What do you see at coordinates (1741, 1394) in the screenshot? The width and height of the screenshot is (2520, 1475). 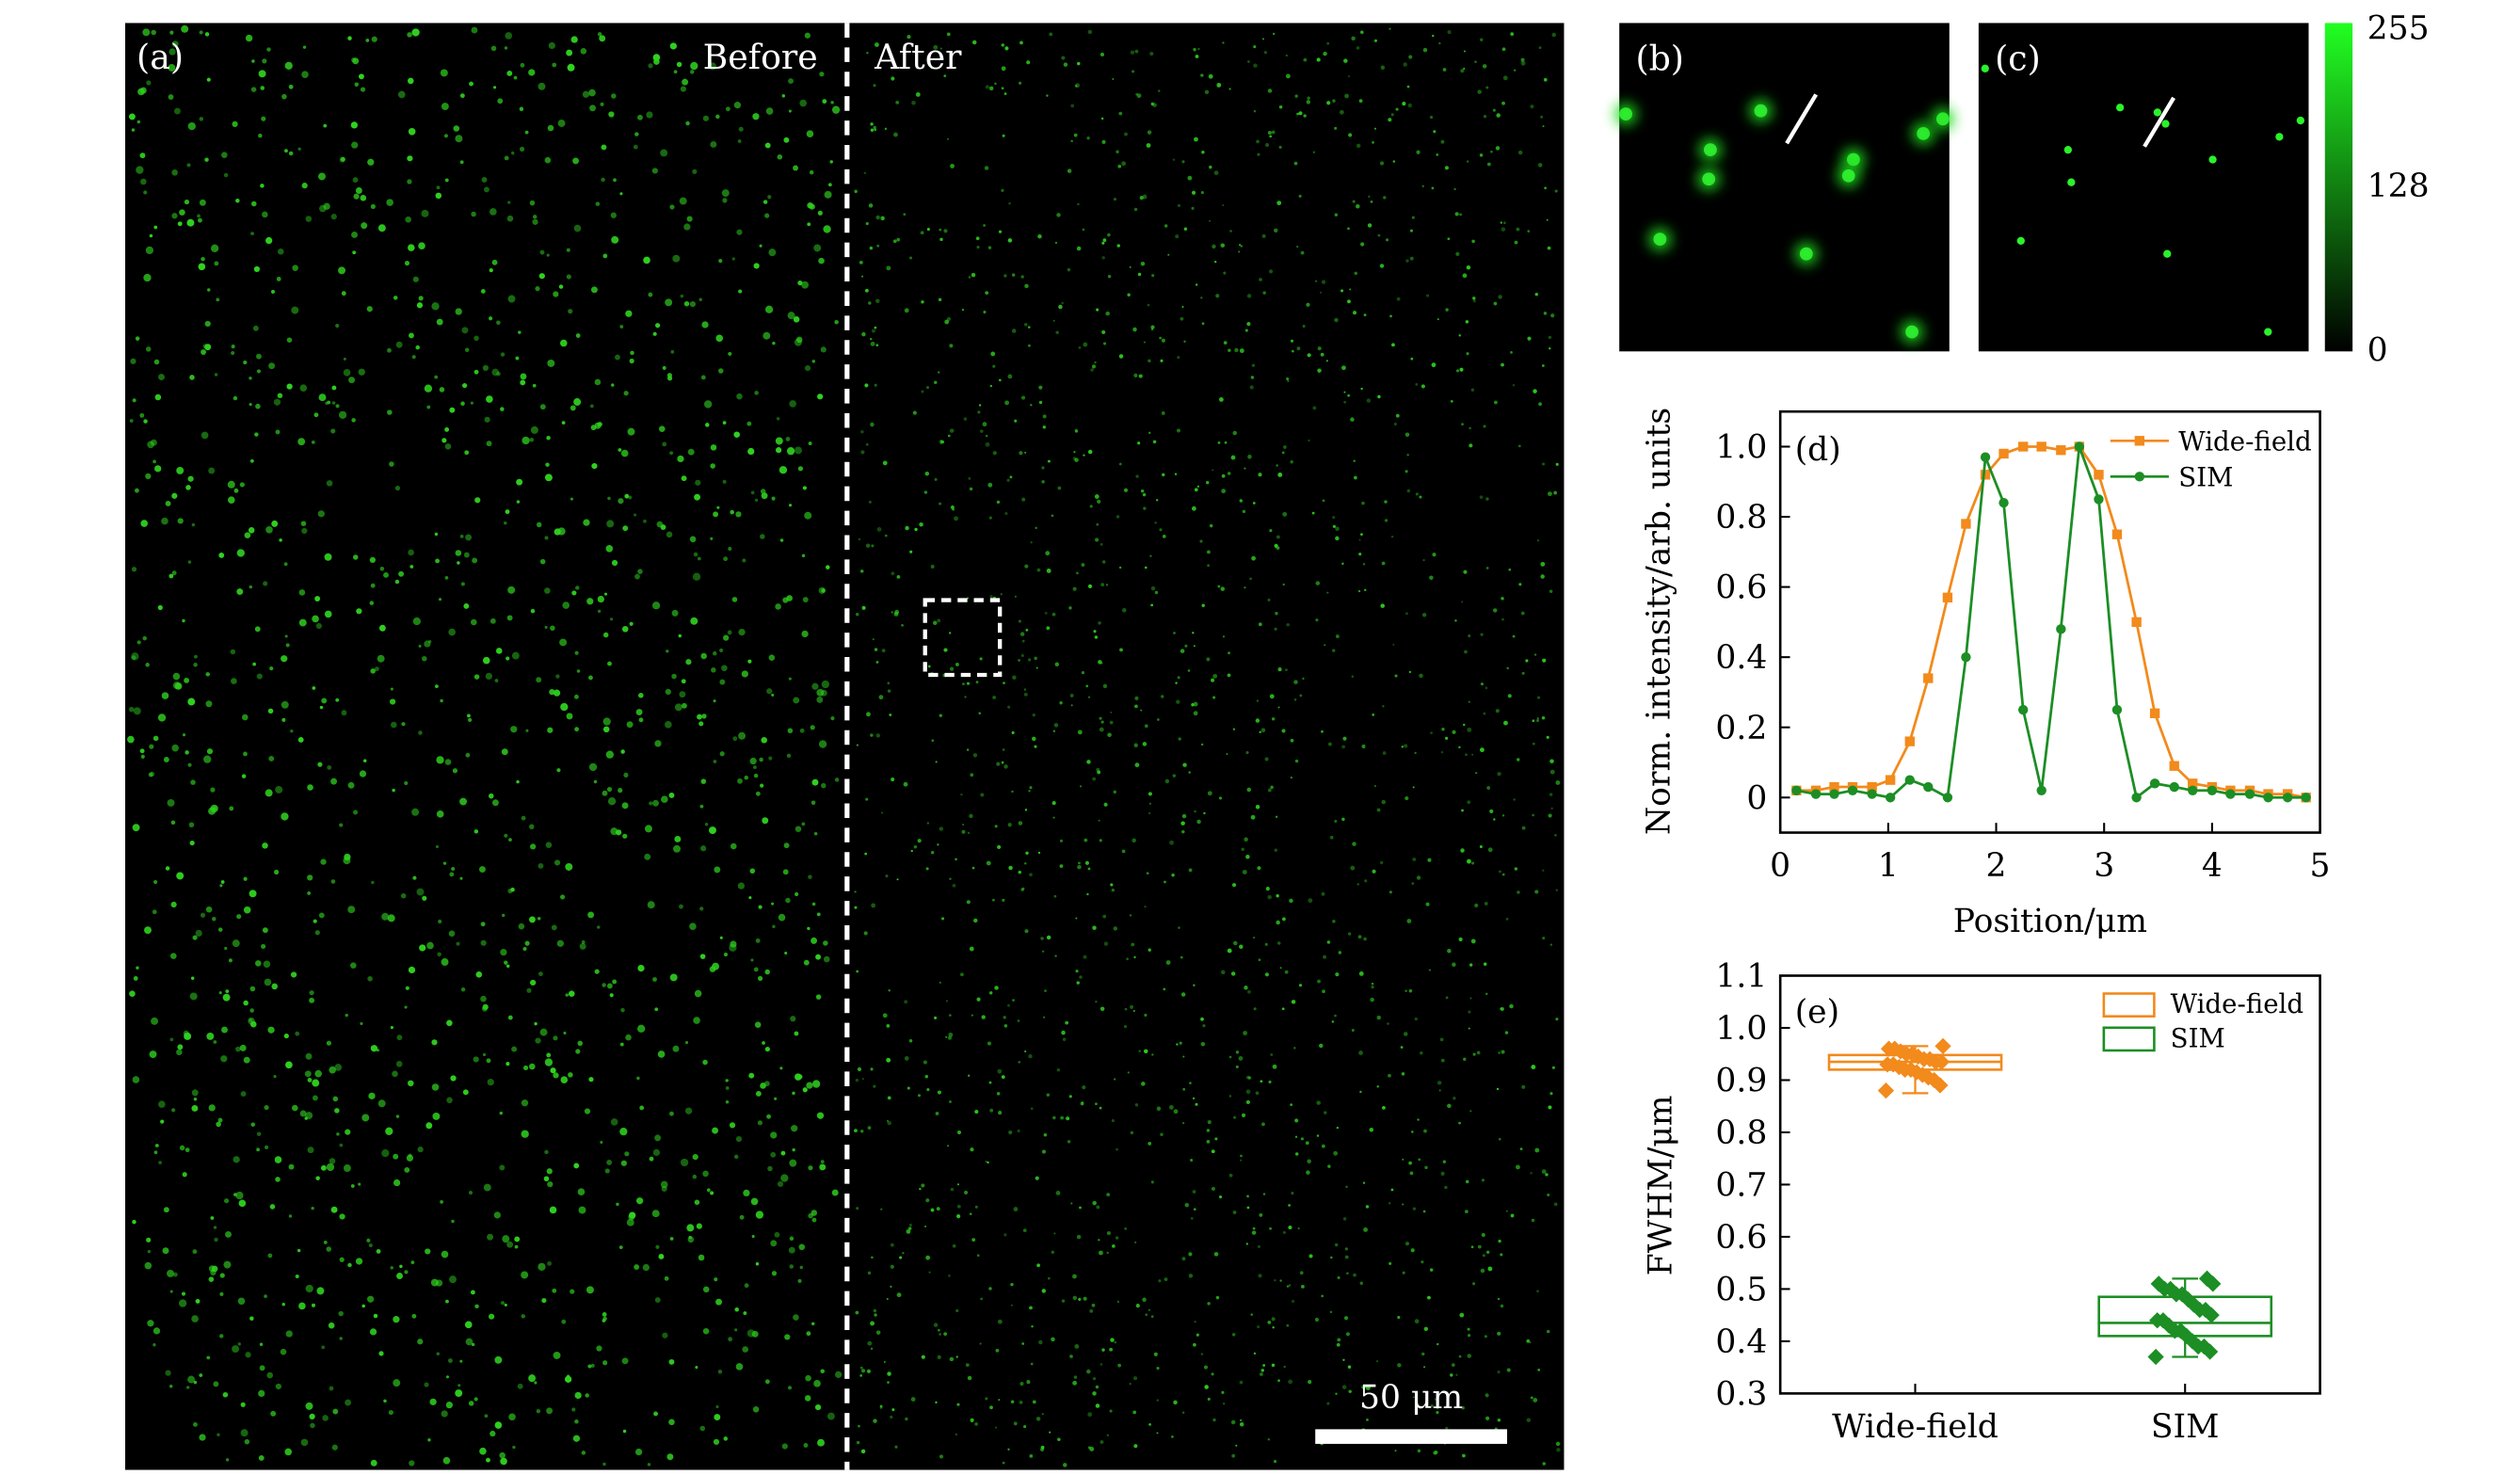 I see `chart-e-y-tick-label: 0.3` at bounding box center [1741, 1394].